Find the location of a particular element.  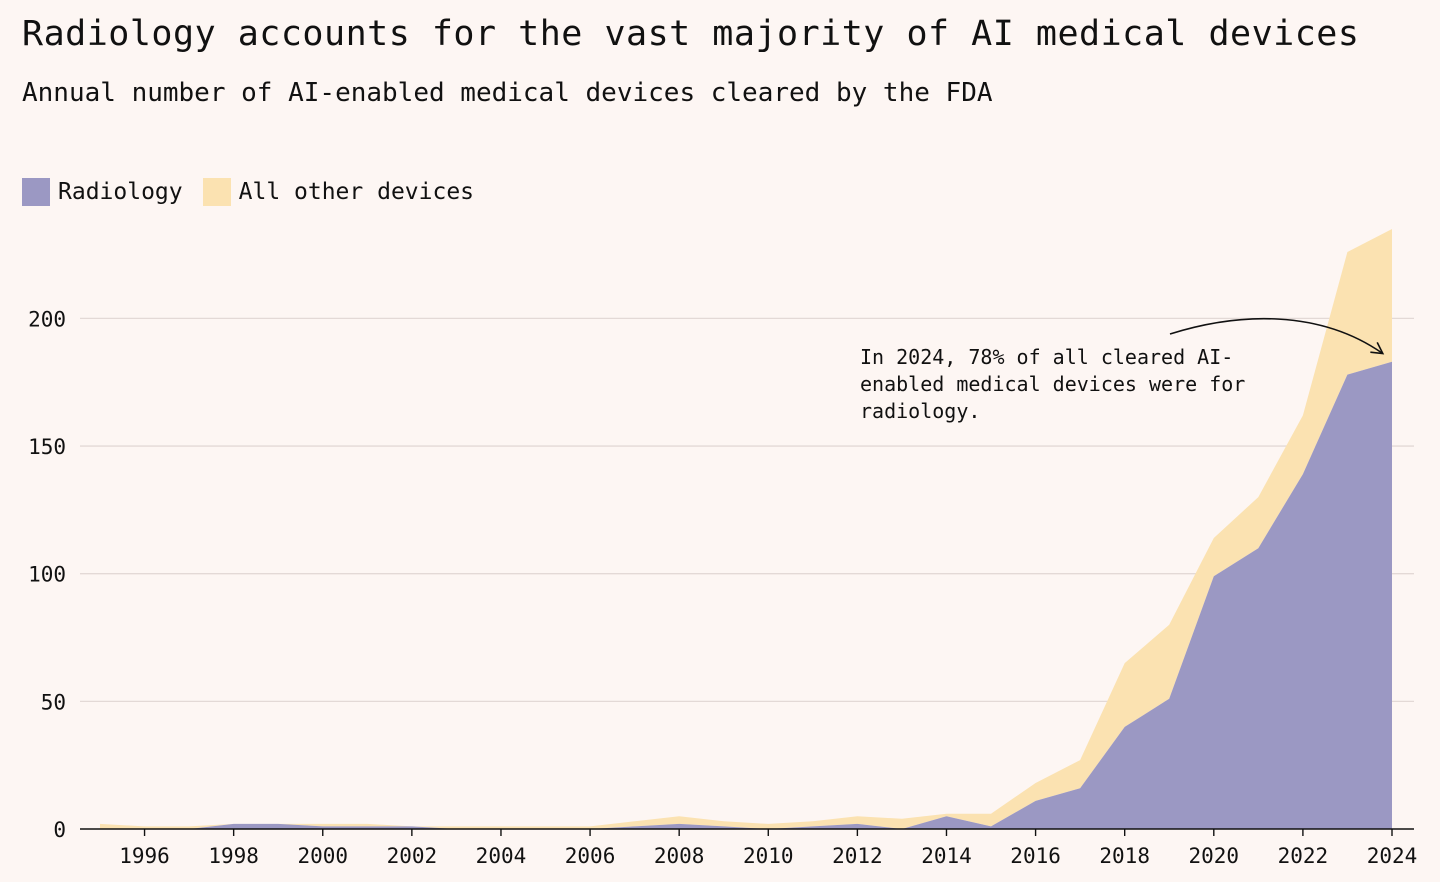

x-tick-label-2010: 2010 is located at coordinates (768, 856).